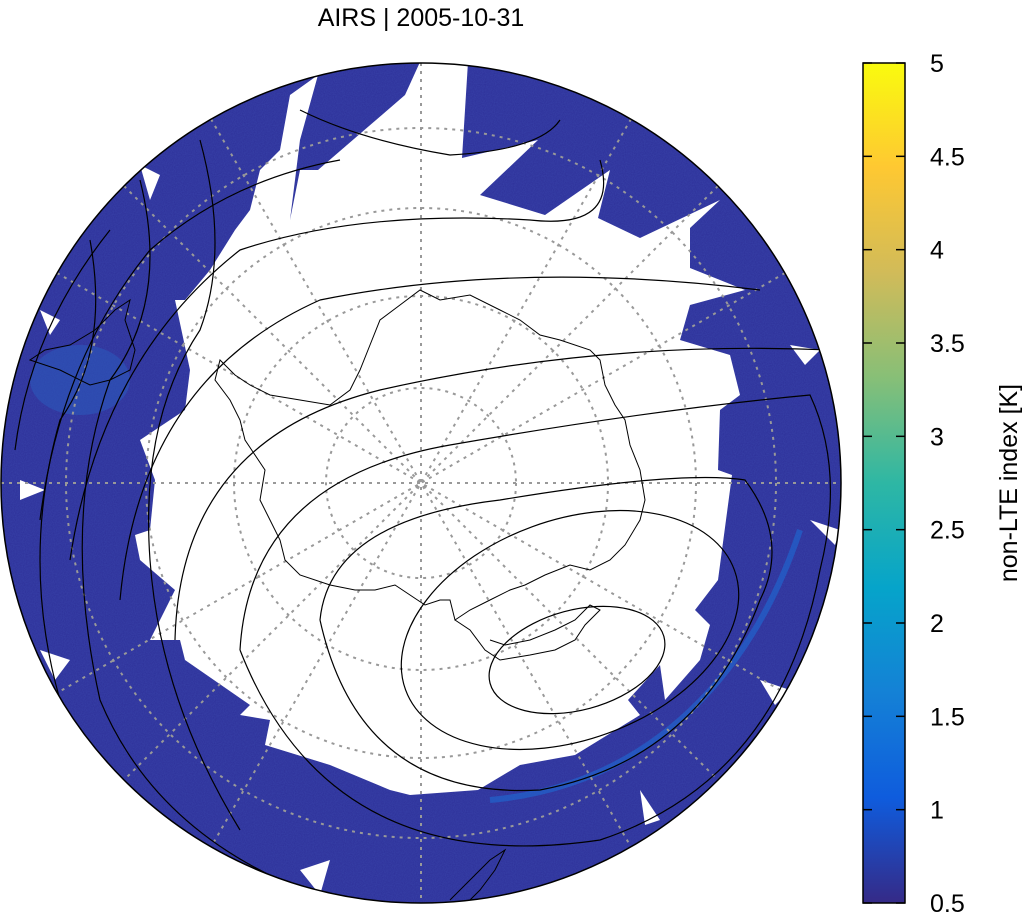  Describe the element at coordinates (884, 483) in the screenshot. I see `colorbar-bar` at that location.